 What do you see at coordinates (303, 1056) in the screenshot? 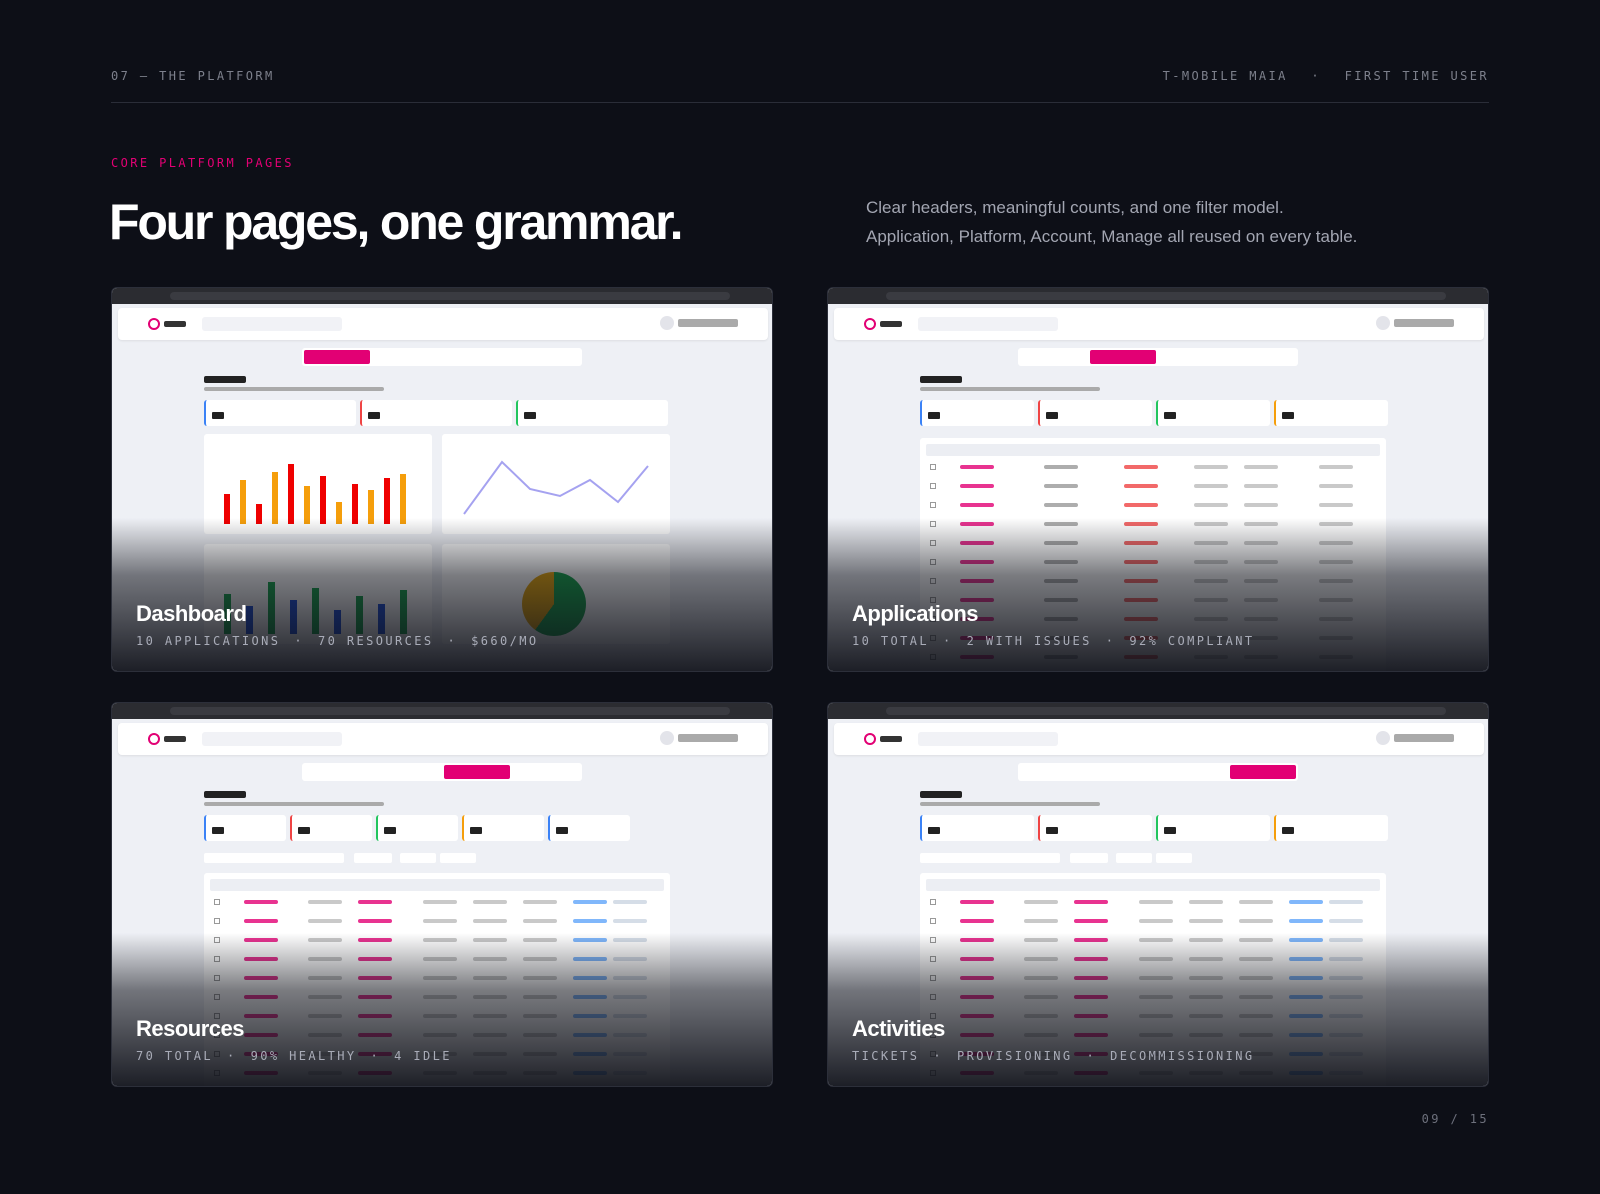
I see `meta-item: 90% HEALTHY` at bounding box center [303, 1056].